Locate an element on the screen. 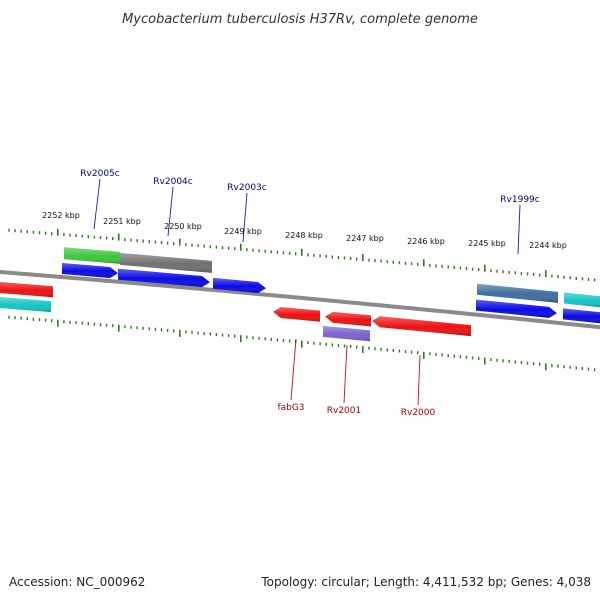 This screenshot has width=600, height=600. tick-label-2247: 2247 kbp is located at coordinates (365, 238).